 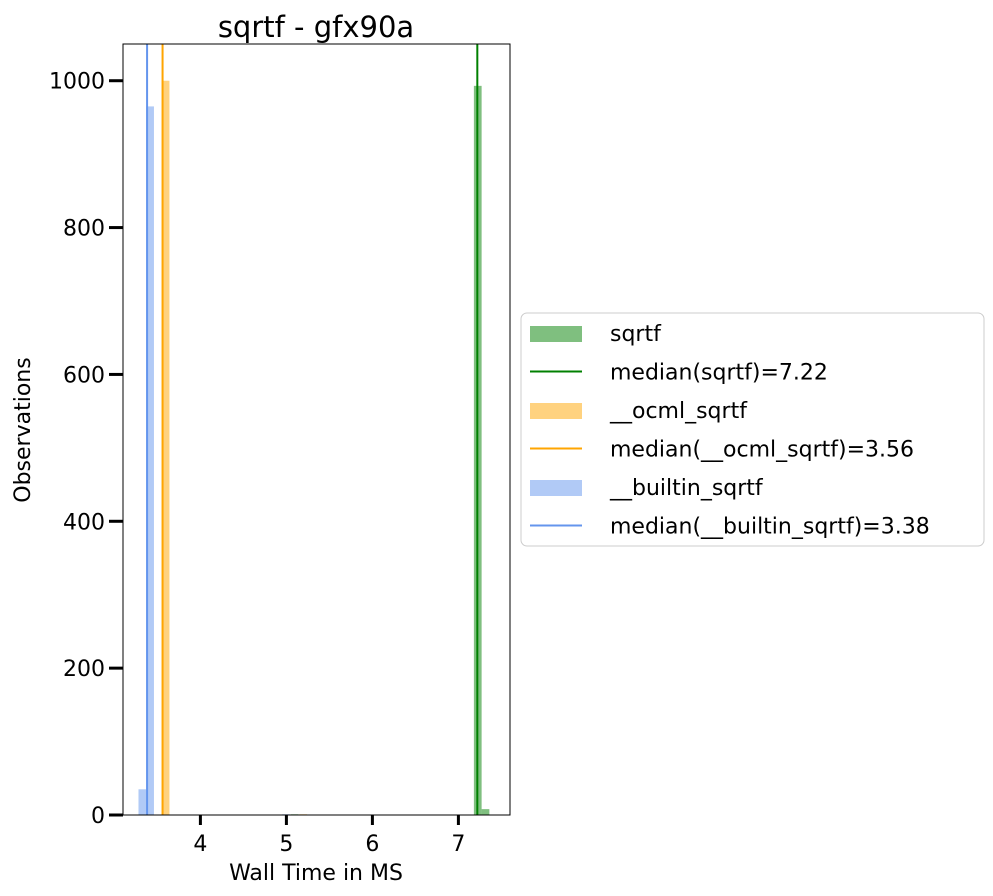 What do you see at coordinates (98, 816) in the screenshot?
I see `y-tick-label: 0` at bounding box center [98, 816].